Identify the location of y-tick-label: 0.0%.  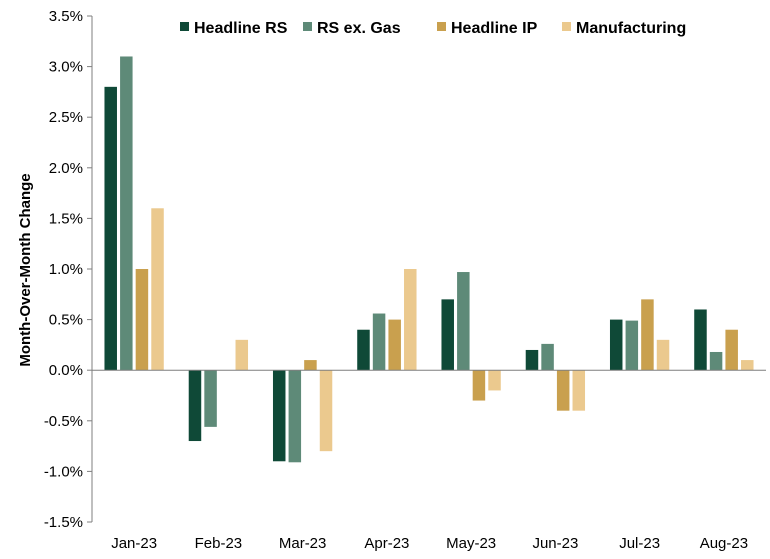
(66, 370).